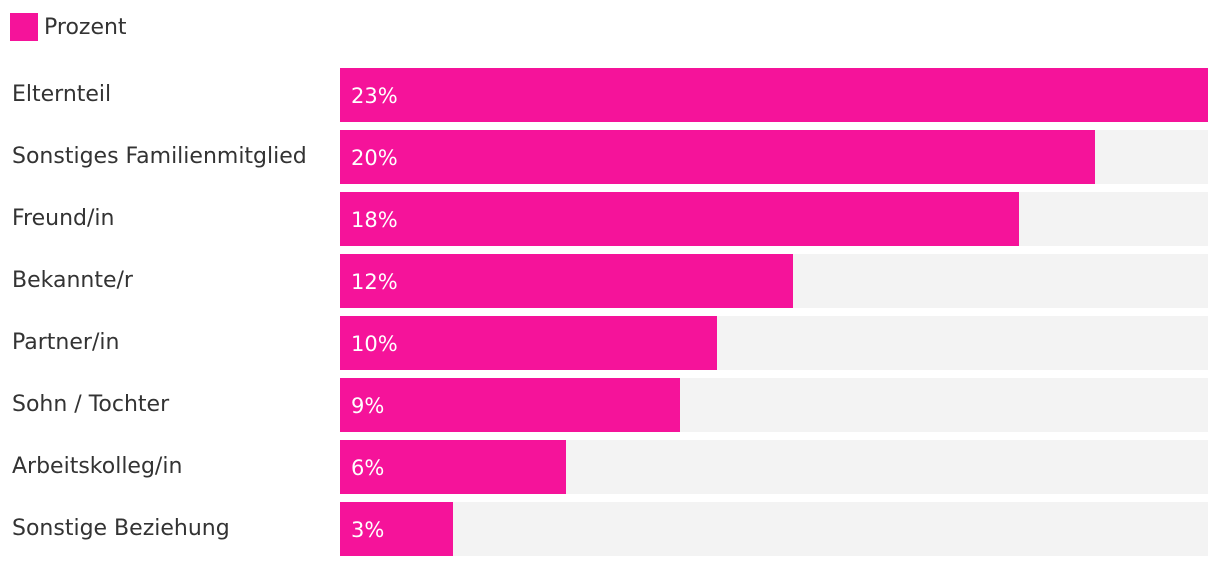 The width and height of the screenshot is (1220, 568). I want to click on bar-track: 18%, so click(774, 219).